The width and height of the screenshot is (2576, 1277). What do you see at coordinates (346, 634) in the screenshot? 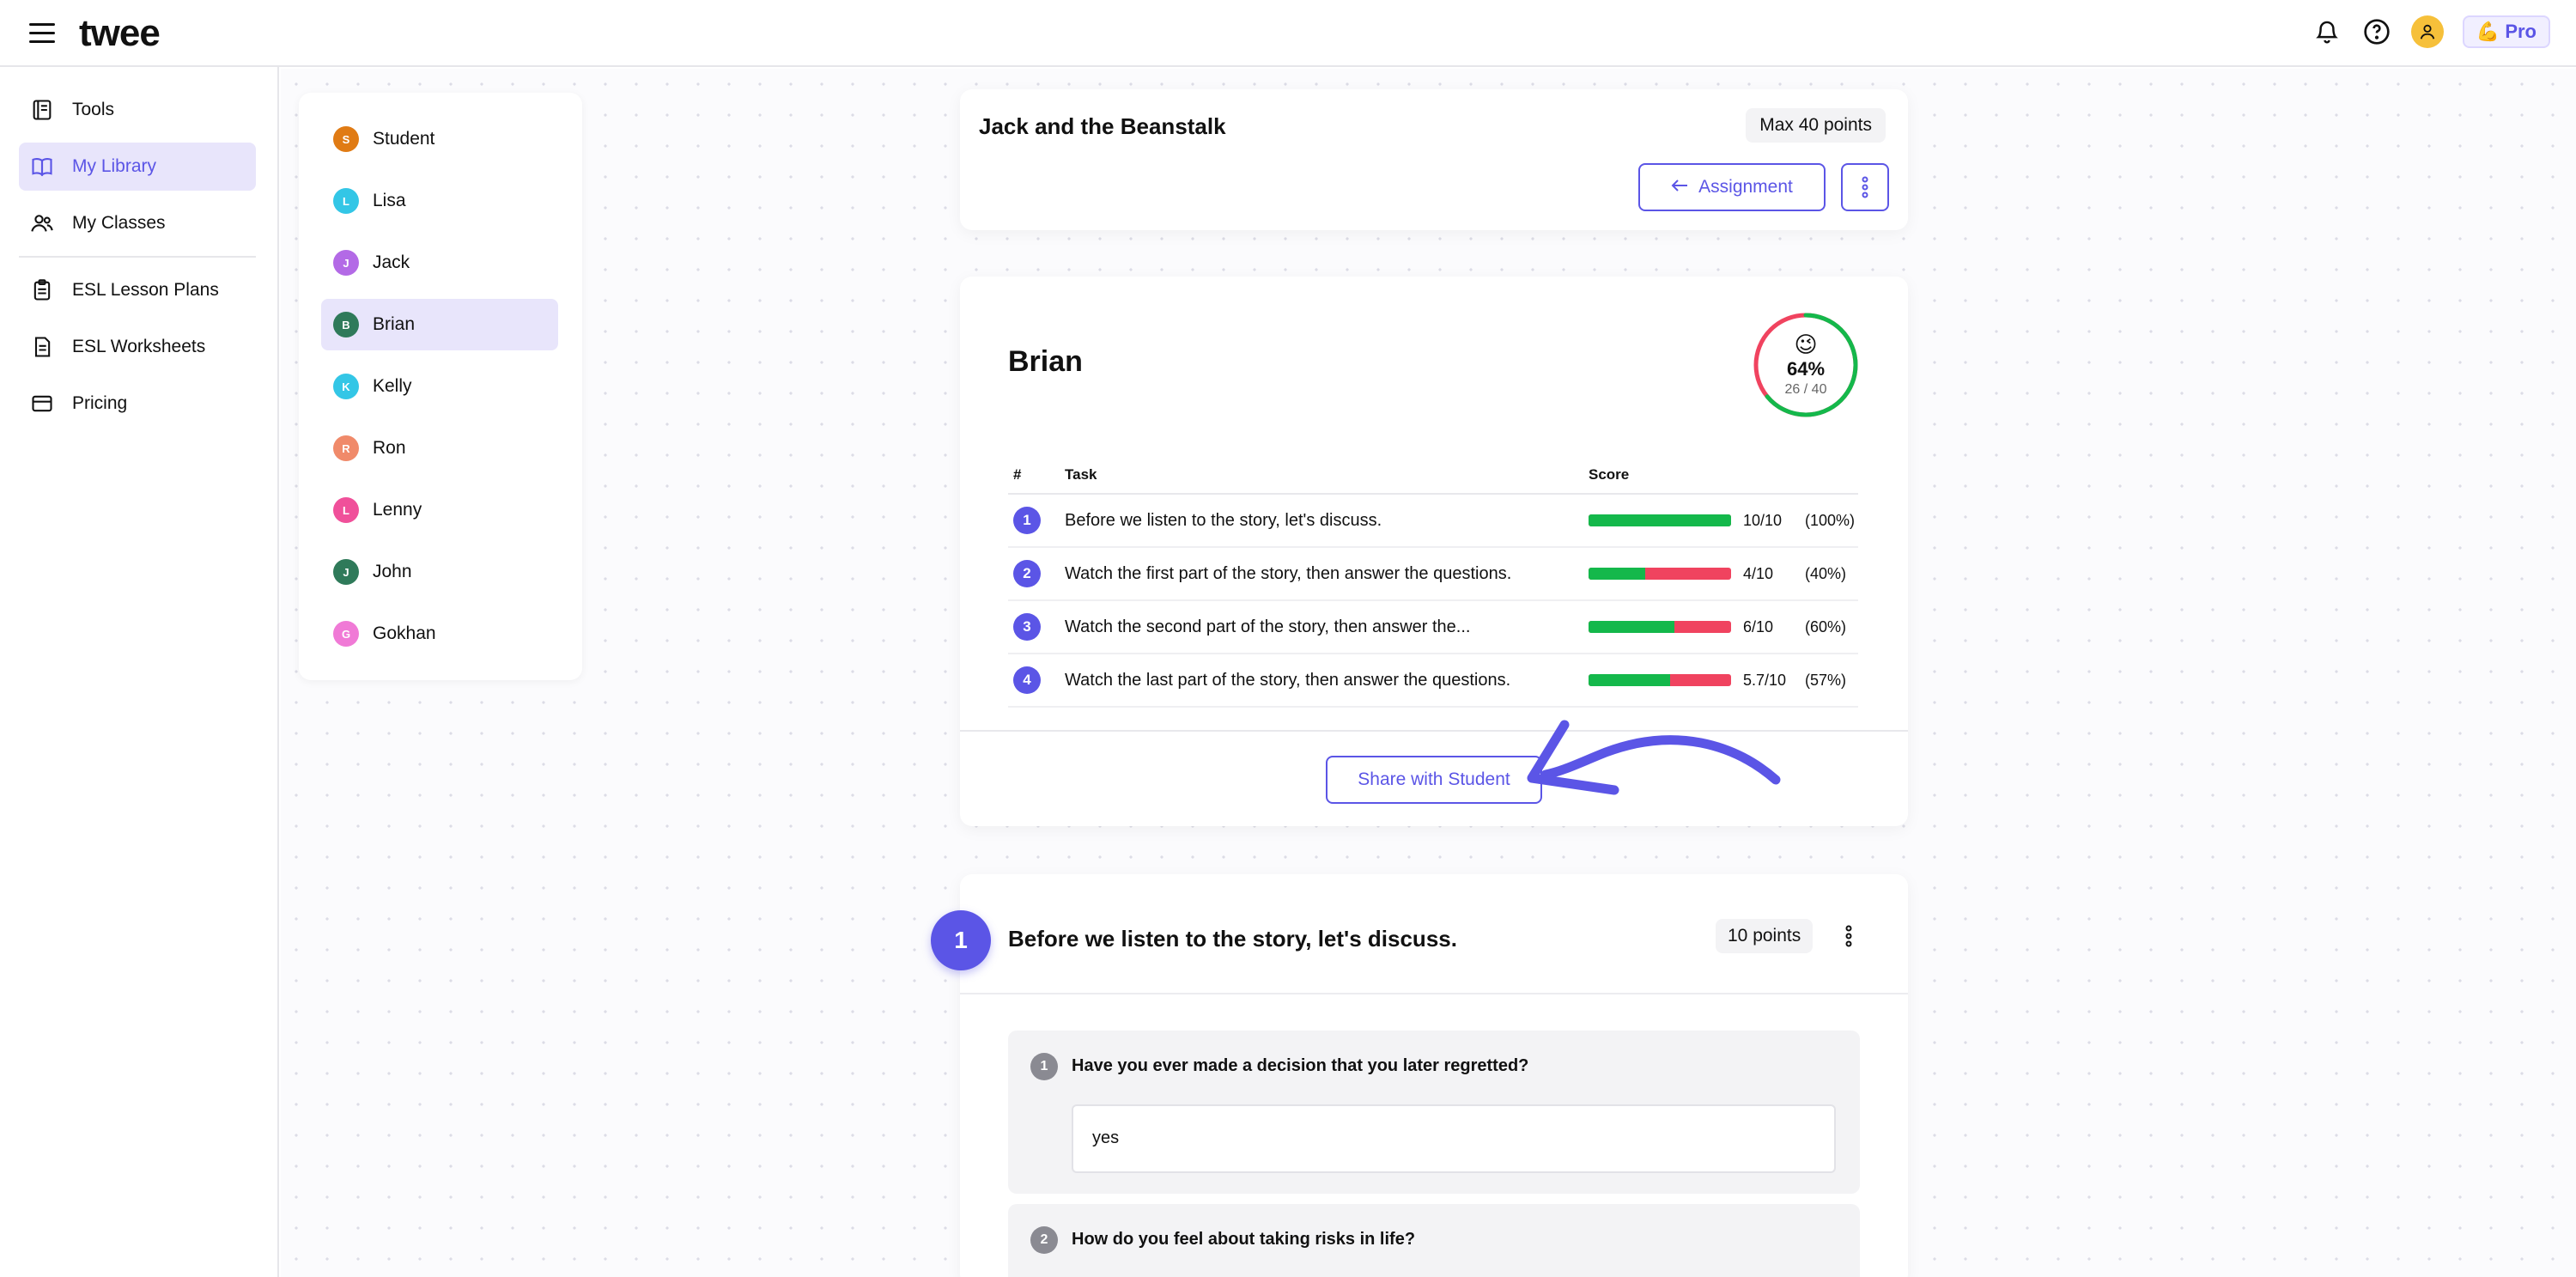
I see `student-avatar: G` at bounding box center [346, 634].